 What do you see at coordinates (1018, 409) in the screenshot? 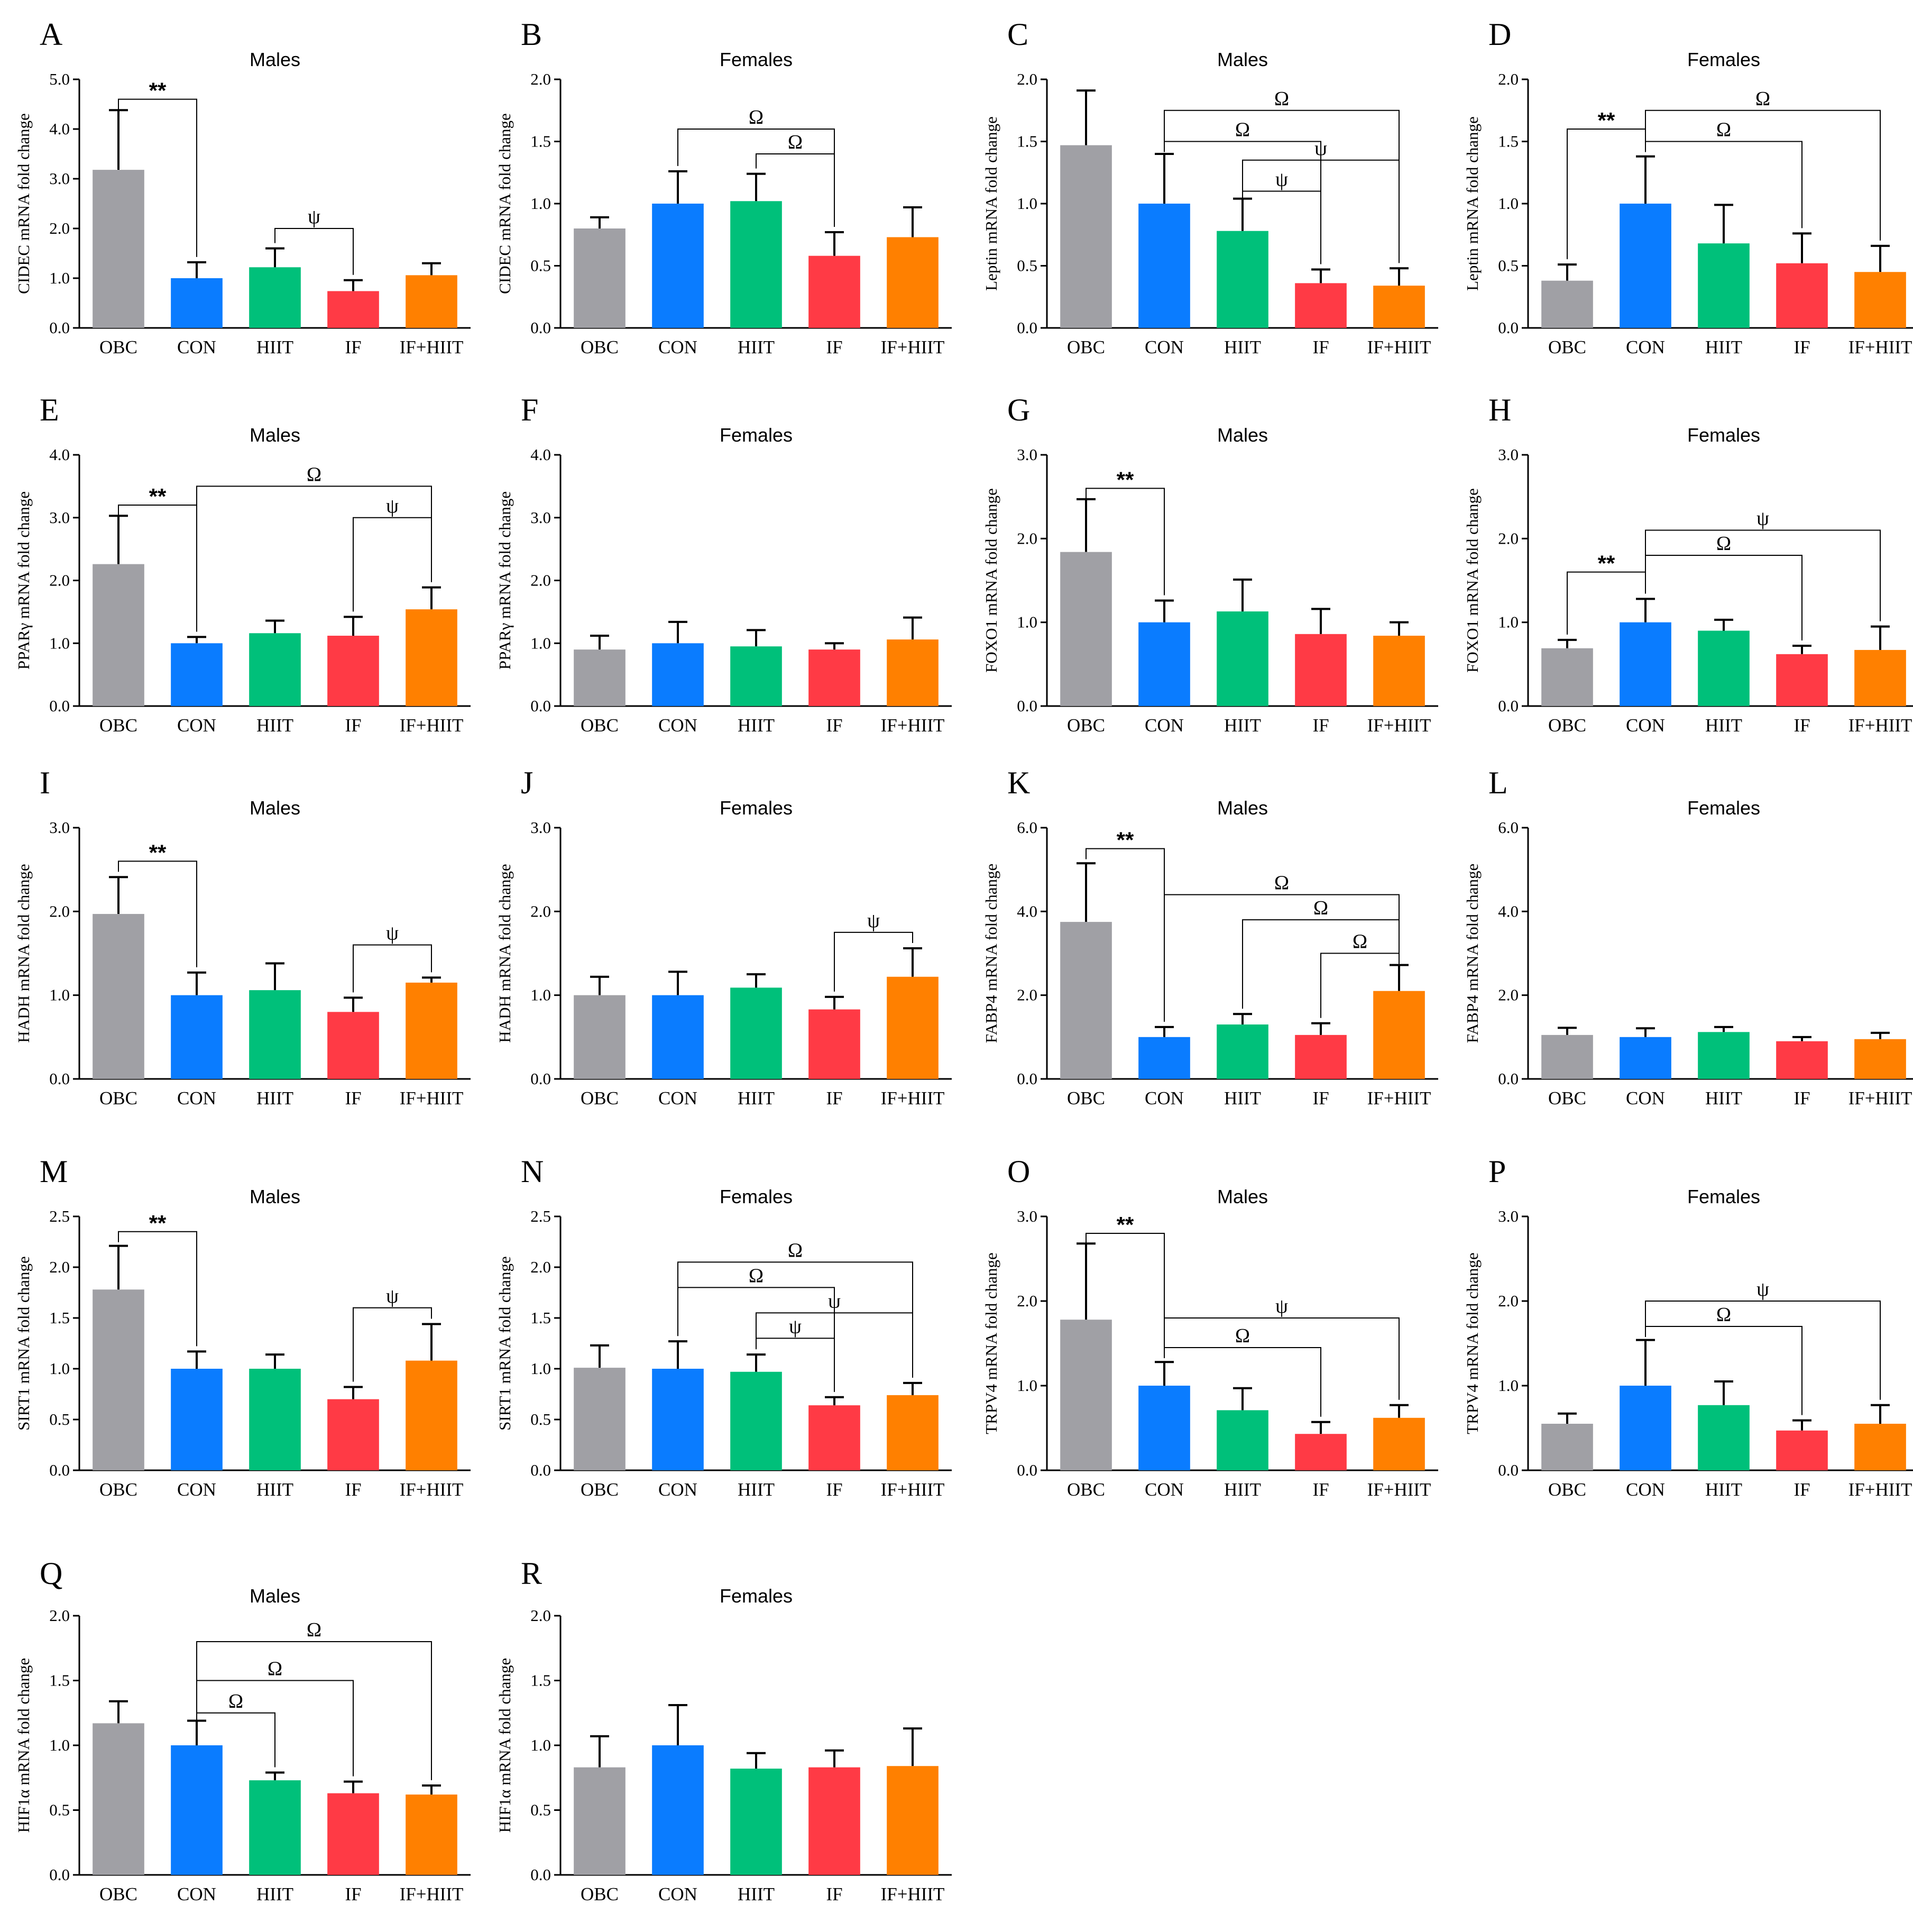
I see `panel-letter: G` at bounding box center [1018, 409].